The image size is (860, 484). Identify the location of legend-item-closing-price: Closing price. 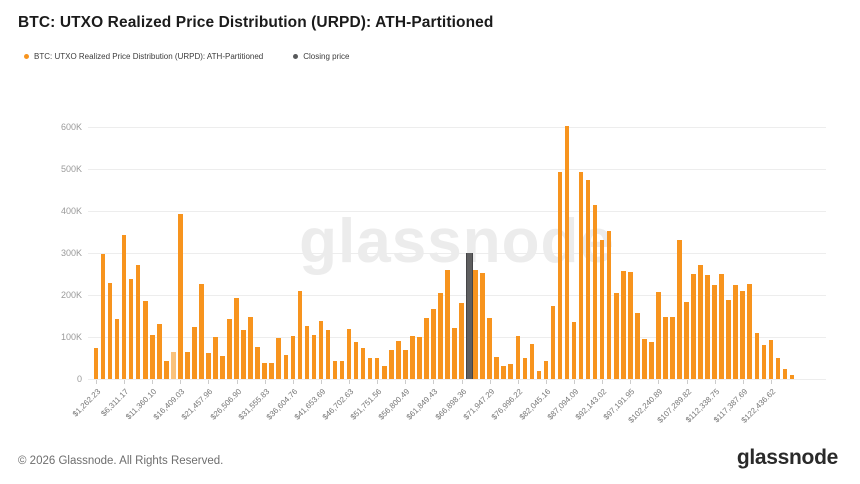
(321, 56).